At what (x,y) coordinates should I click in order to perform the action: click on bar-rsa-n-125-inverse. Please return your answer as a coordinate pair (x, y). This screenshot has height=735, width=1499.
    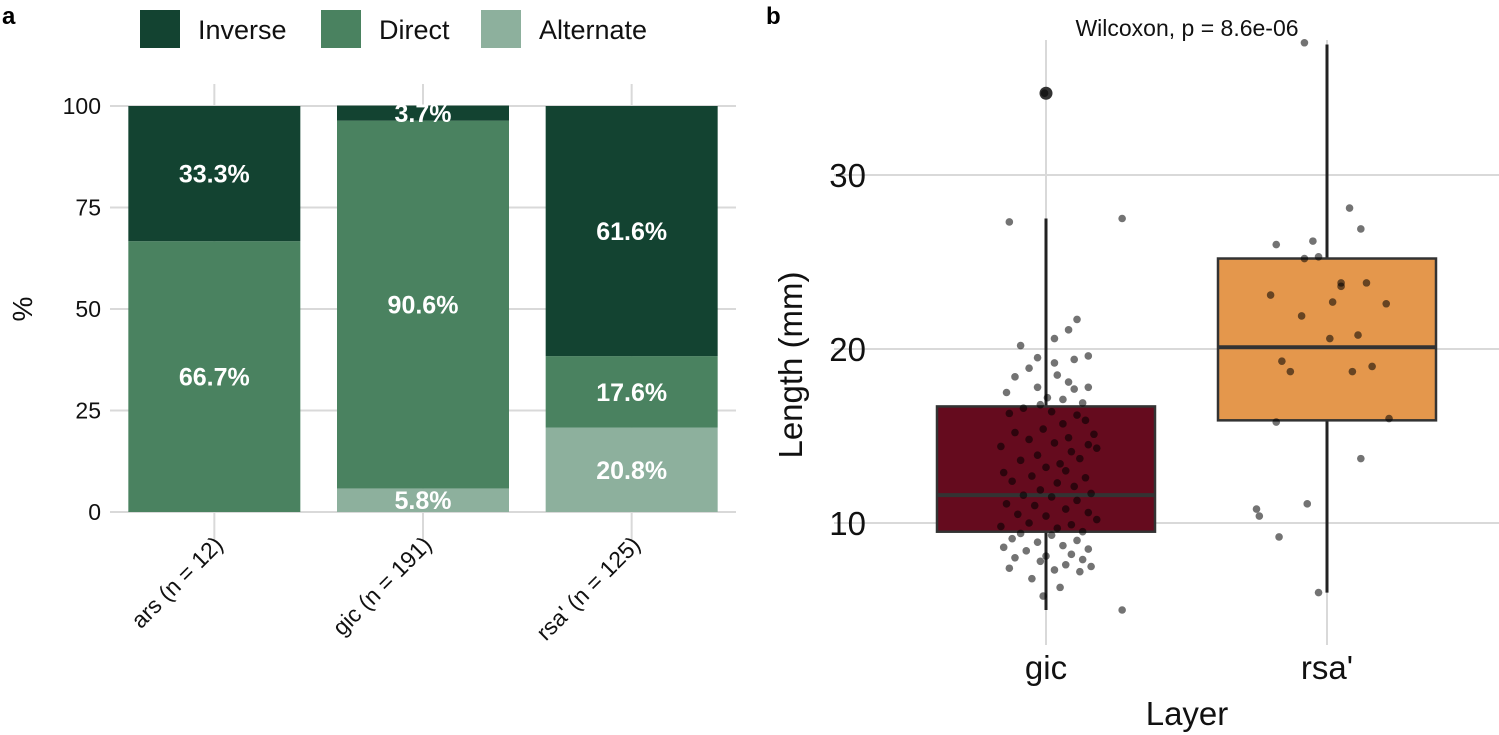
    Looking at the image, I should click on (631, 231).